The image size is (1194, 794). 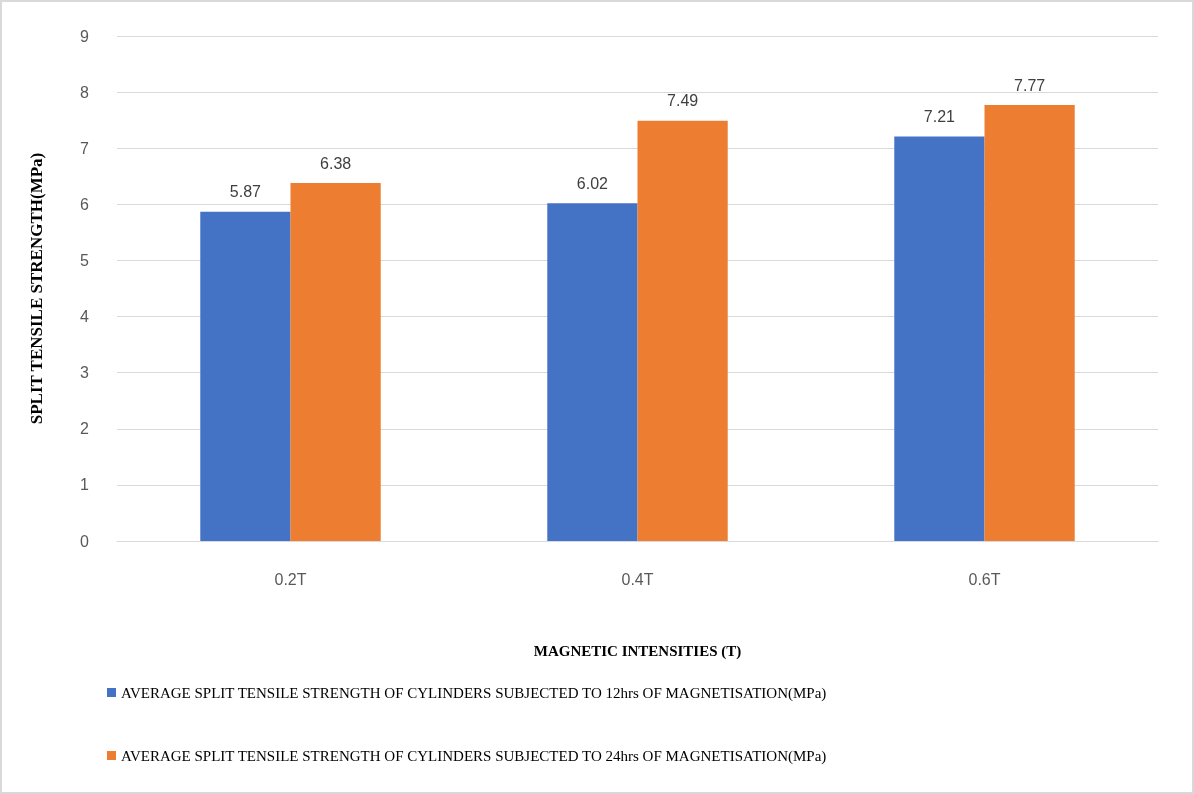 What do you see at coordinates (637, 579) in the screenshot?
I see `x-tick-label: 0.4T` at bounding box center [637, 579].